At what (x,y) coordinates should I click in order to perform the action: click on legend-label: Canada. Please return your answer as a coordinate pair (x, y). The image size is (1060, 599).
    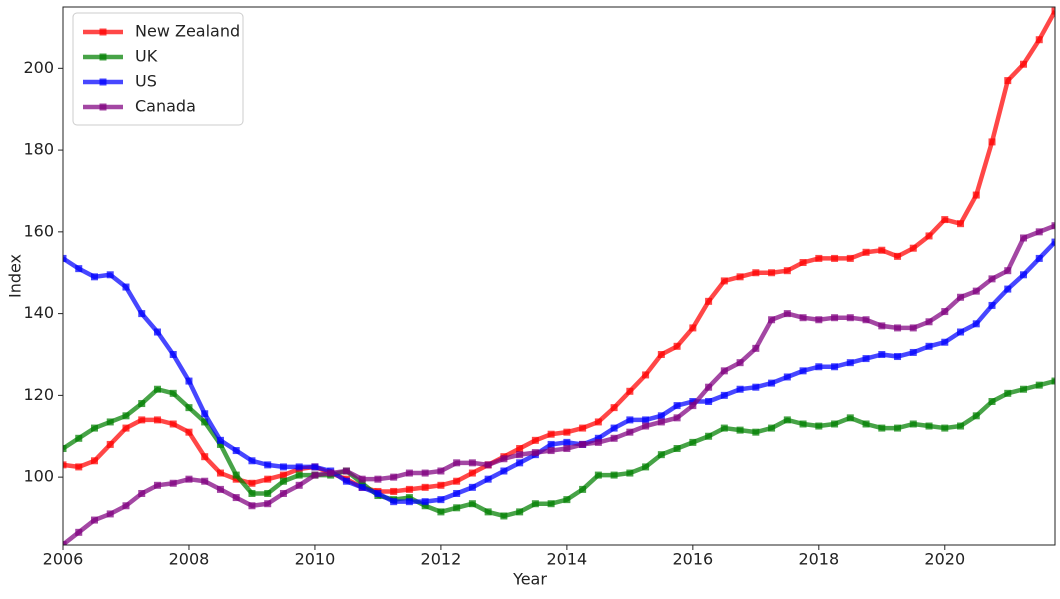
    Looking at the image, I should click on (165, 106).